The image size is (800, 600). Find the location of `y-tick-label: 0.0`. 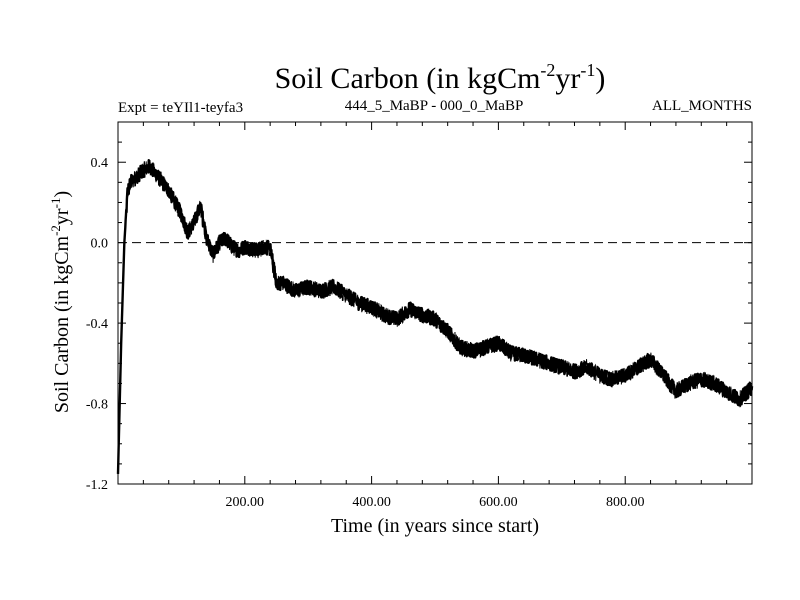

y-tick-label: 0.0 is located at coordinates (100, 244).